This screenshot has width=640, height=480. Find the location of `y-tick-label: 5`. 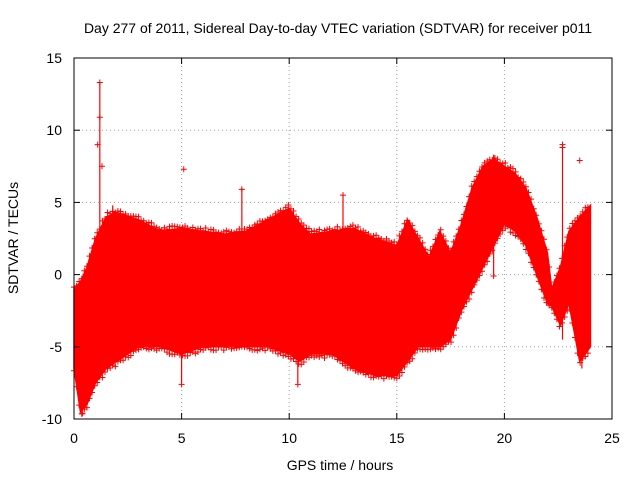

y-tick-label: 5 is located at coordinates (58, 202).